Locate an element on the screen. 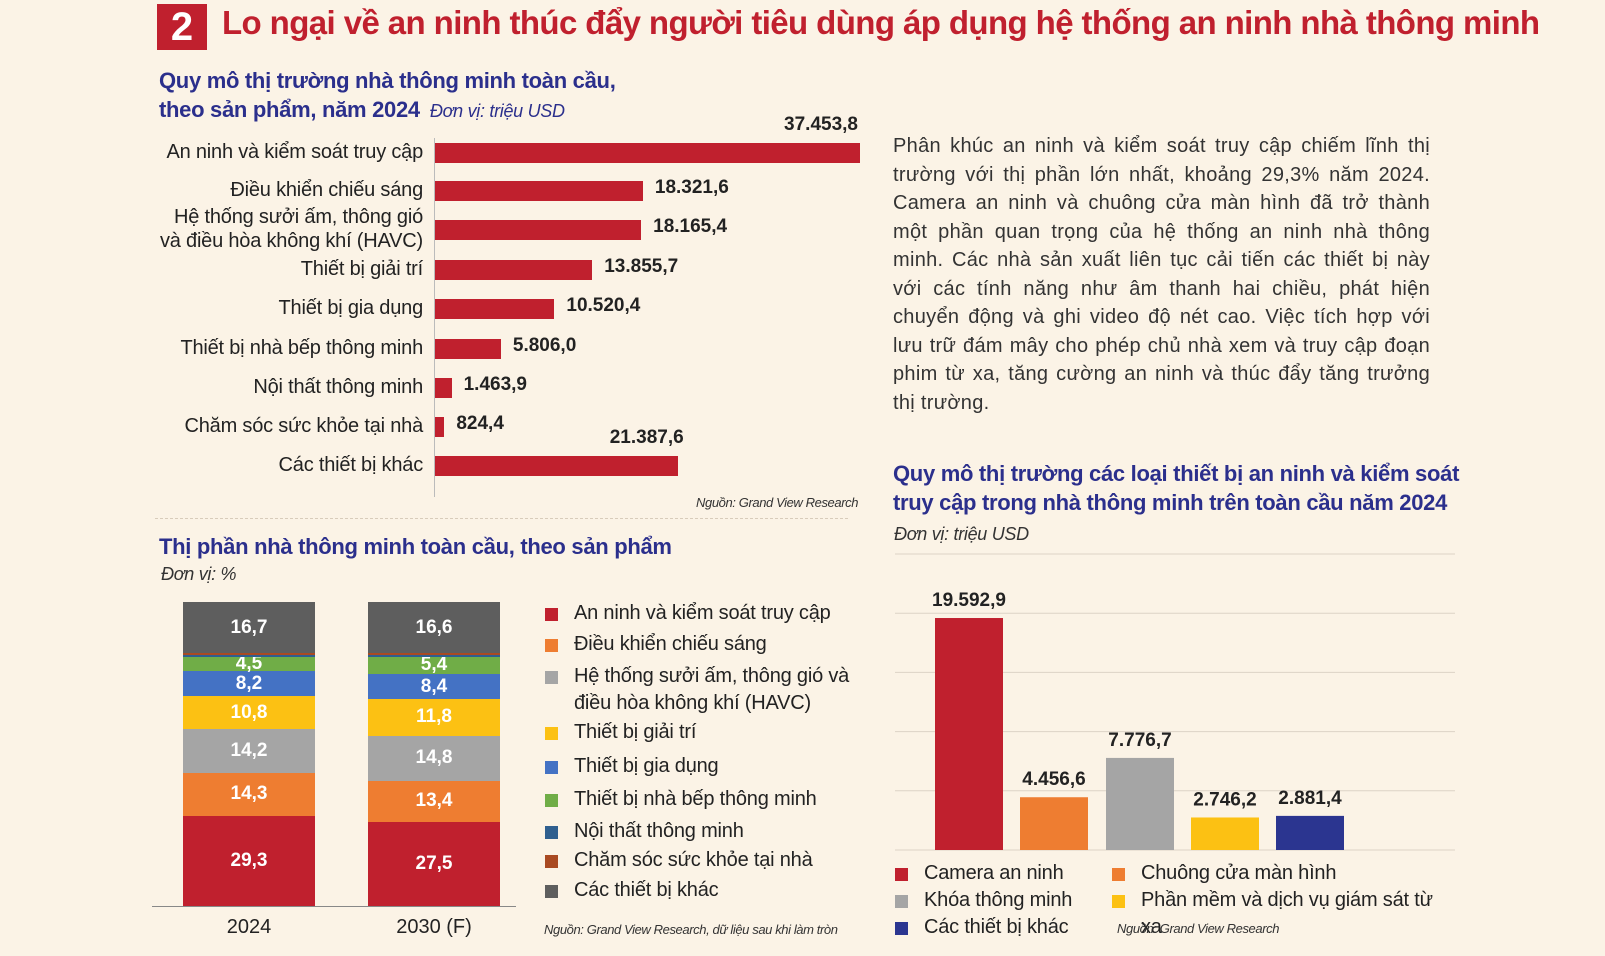  hbar-value-label: 21.387,6 is located at coordinates (646, 437).